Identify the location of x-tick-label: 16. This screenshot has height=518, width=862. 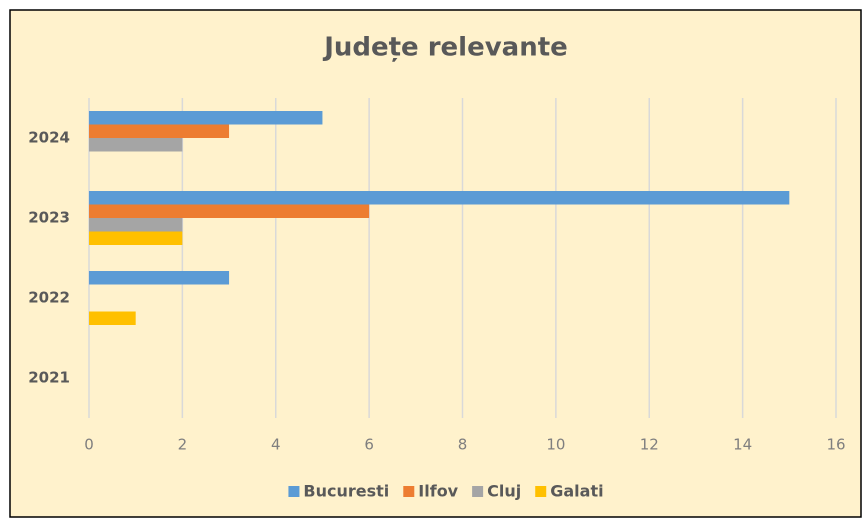
(835, 445).